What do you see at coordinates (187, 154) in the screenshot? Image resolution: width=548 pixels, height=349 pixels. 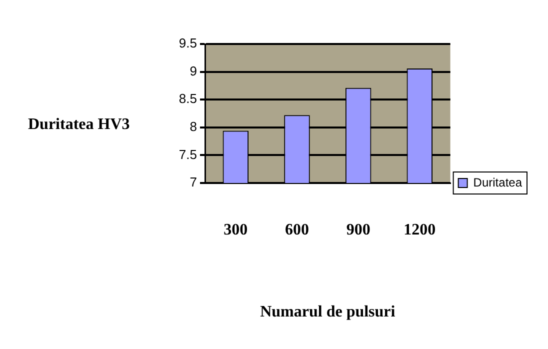 I see `y-tick-label: 7.5` at bounding box center [187, 154].